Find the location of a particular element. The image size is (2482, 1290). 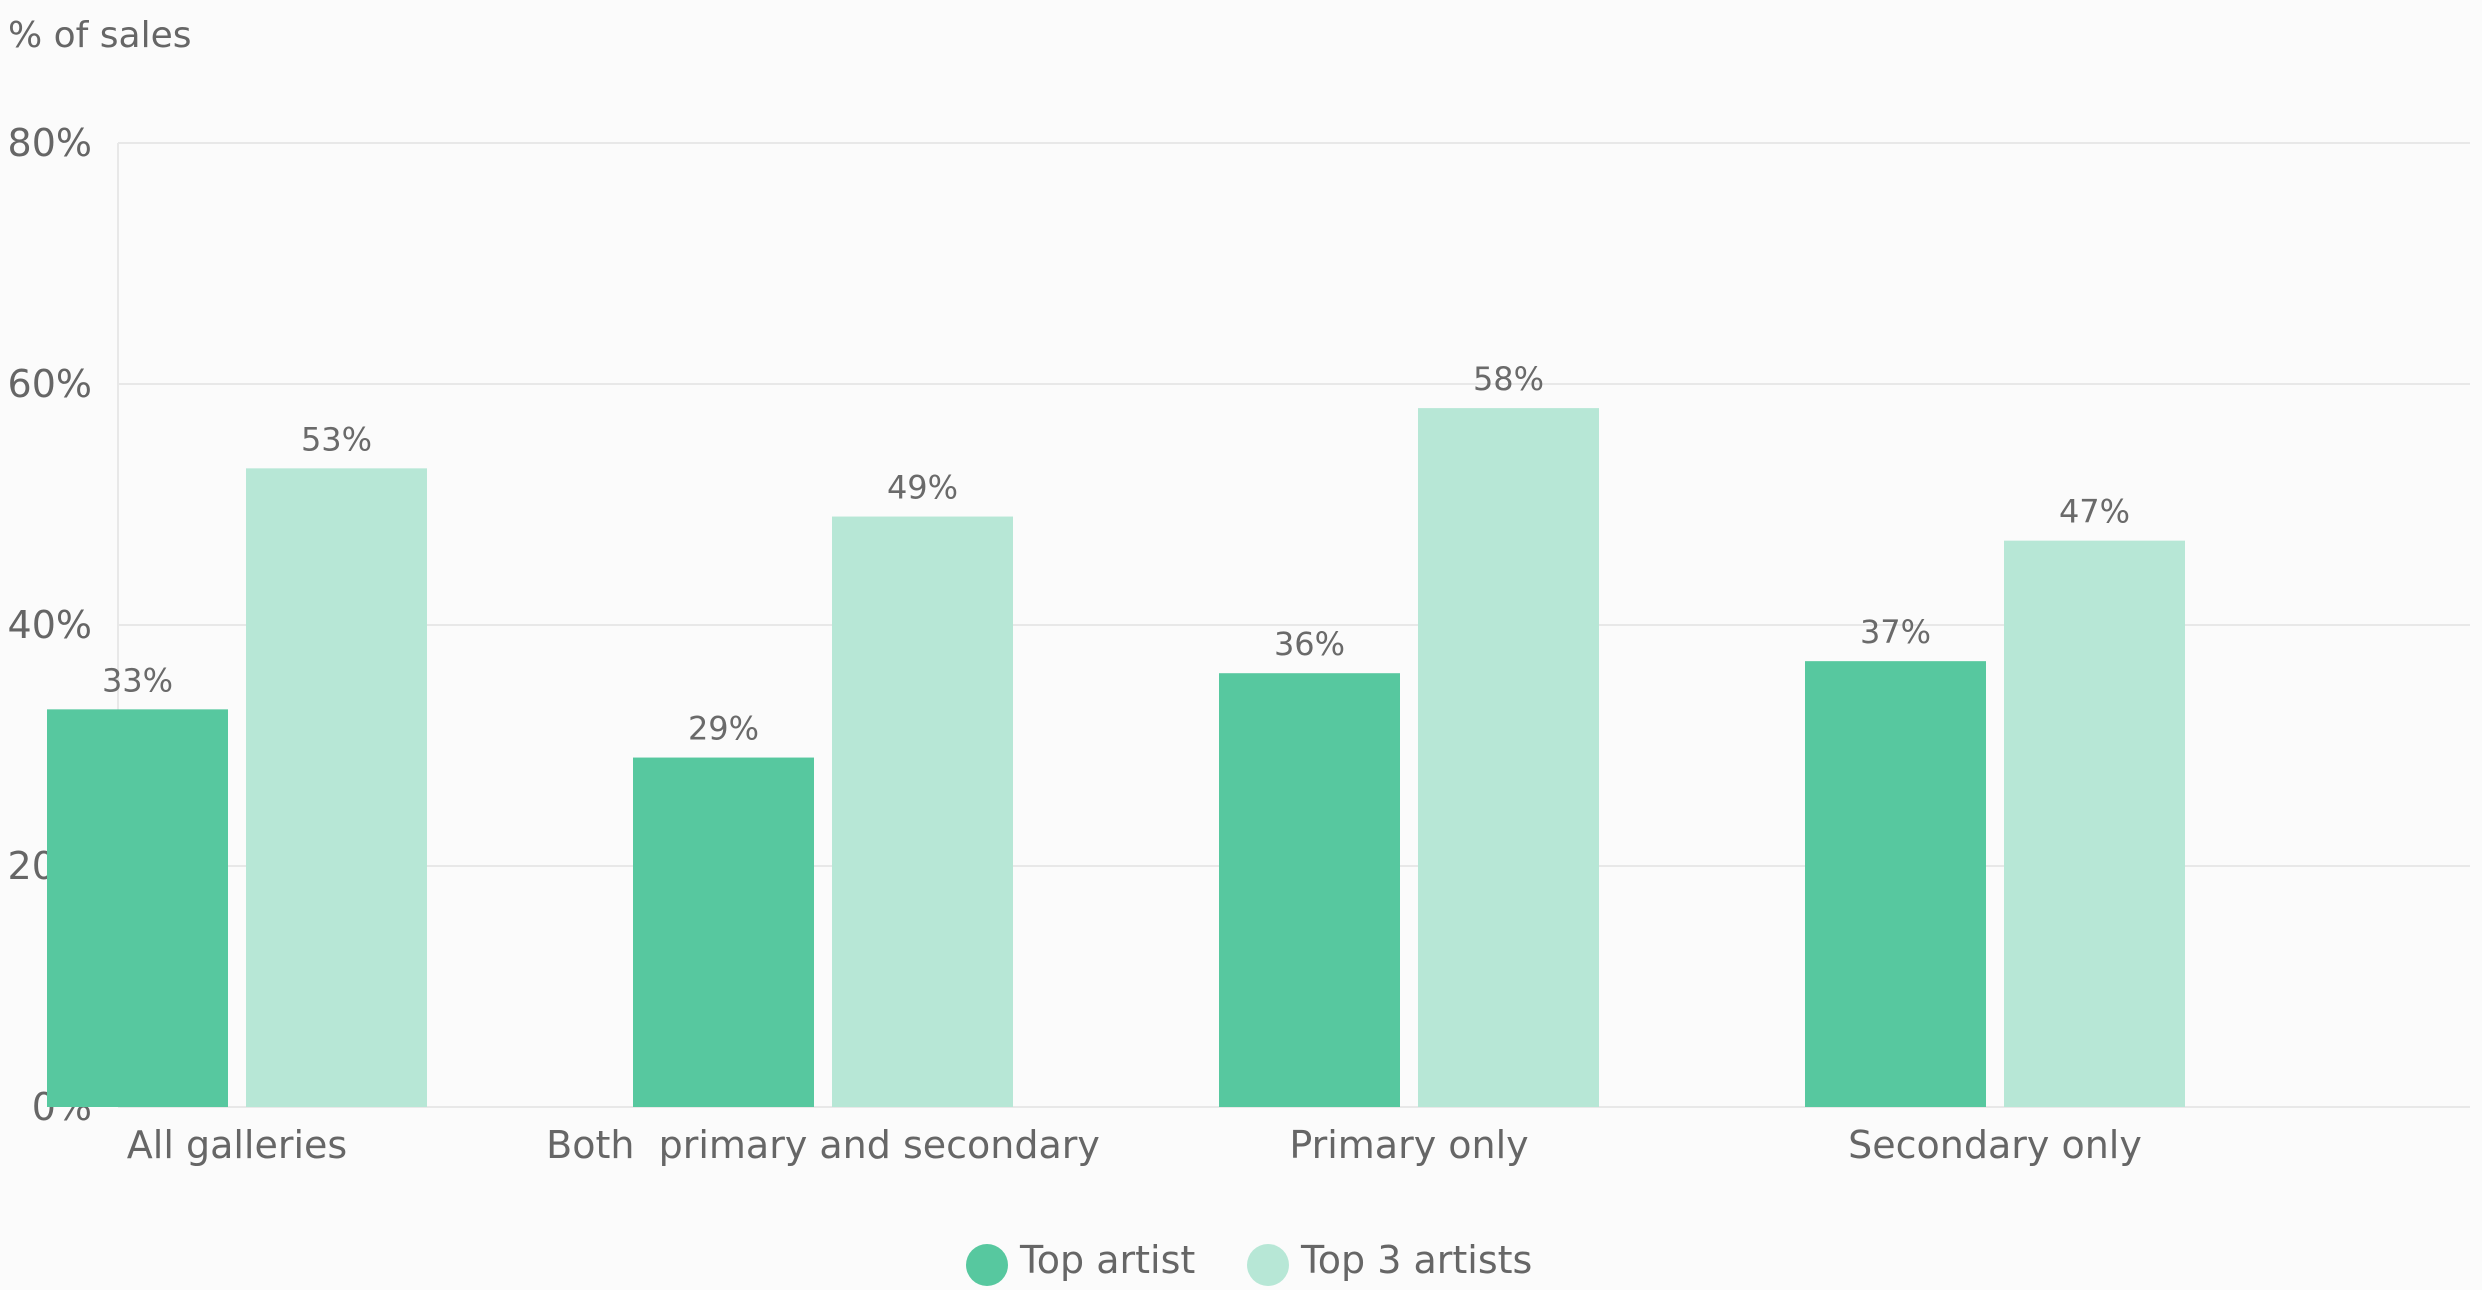

data-label: 58% is located at coordinates (1508, 379).